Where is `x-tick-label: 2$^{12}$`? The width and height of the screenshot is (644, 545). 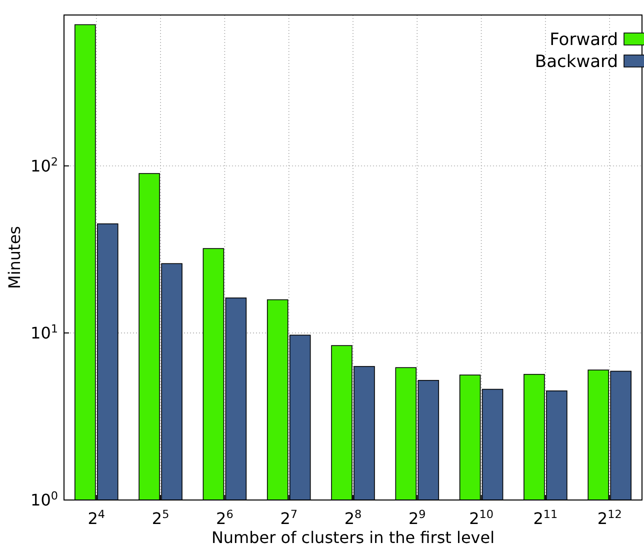 x-tick-label: 2$^{12}$ is located at coordinates (609, 518).